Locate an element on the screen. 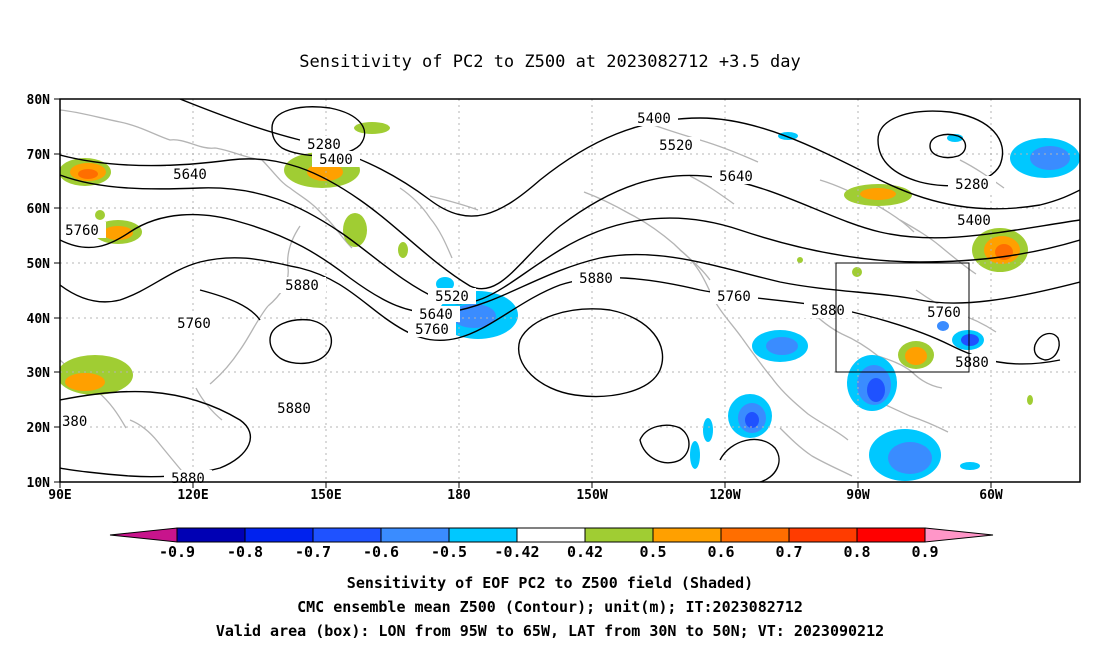 The width and height of the screenshot is (1100, 650). lat-label: 40N is located at coordinates (39, 319).